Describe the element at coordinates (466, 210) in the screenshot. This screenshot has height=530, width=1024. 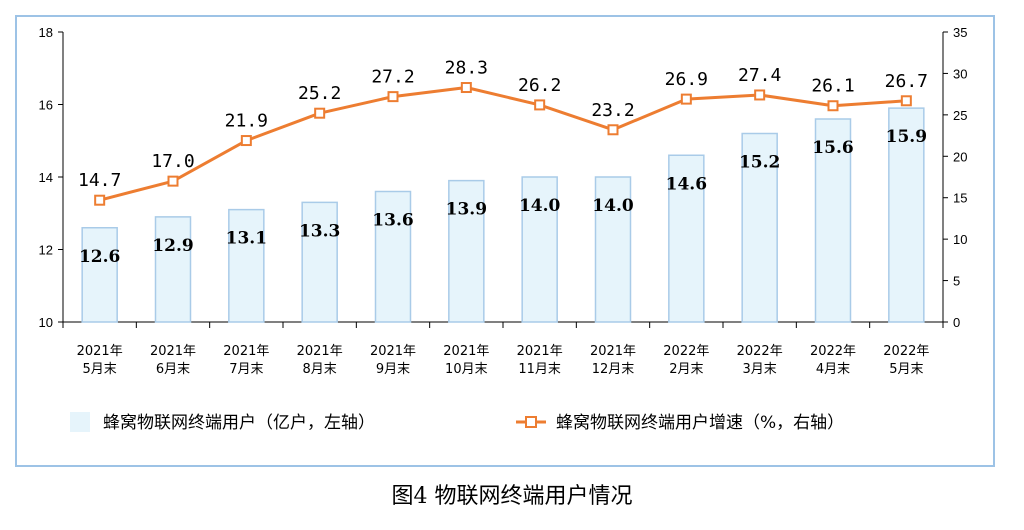
I see `bar-data-label: 13.9` at that location.